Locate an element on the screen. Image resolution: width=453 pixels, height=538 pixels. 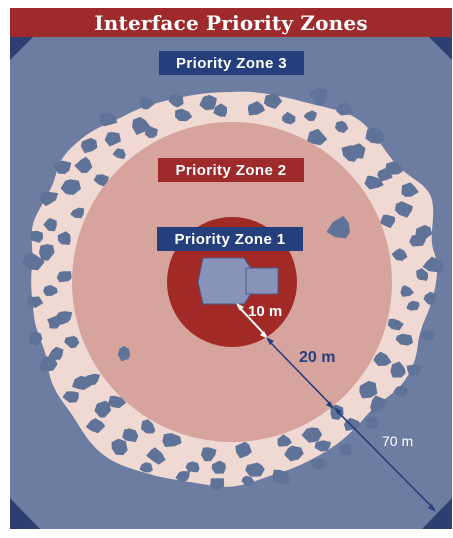
arrow-70m-head-start is located at coordinates (338, 411).